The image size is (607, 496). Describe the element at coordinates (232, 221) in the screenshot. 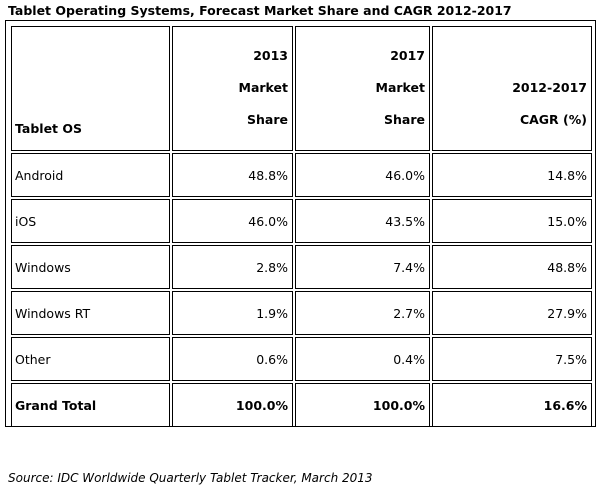

I see `cell-share-2013: 46.0%` at that location.